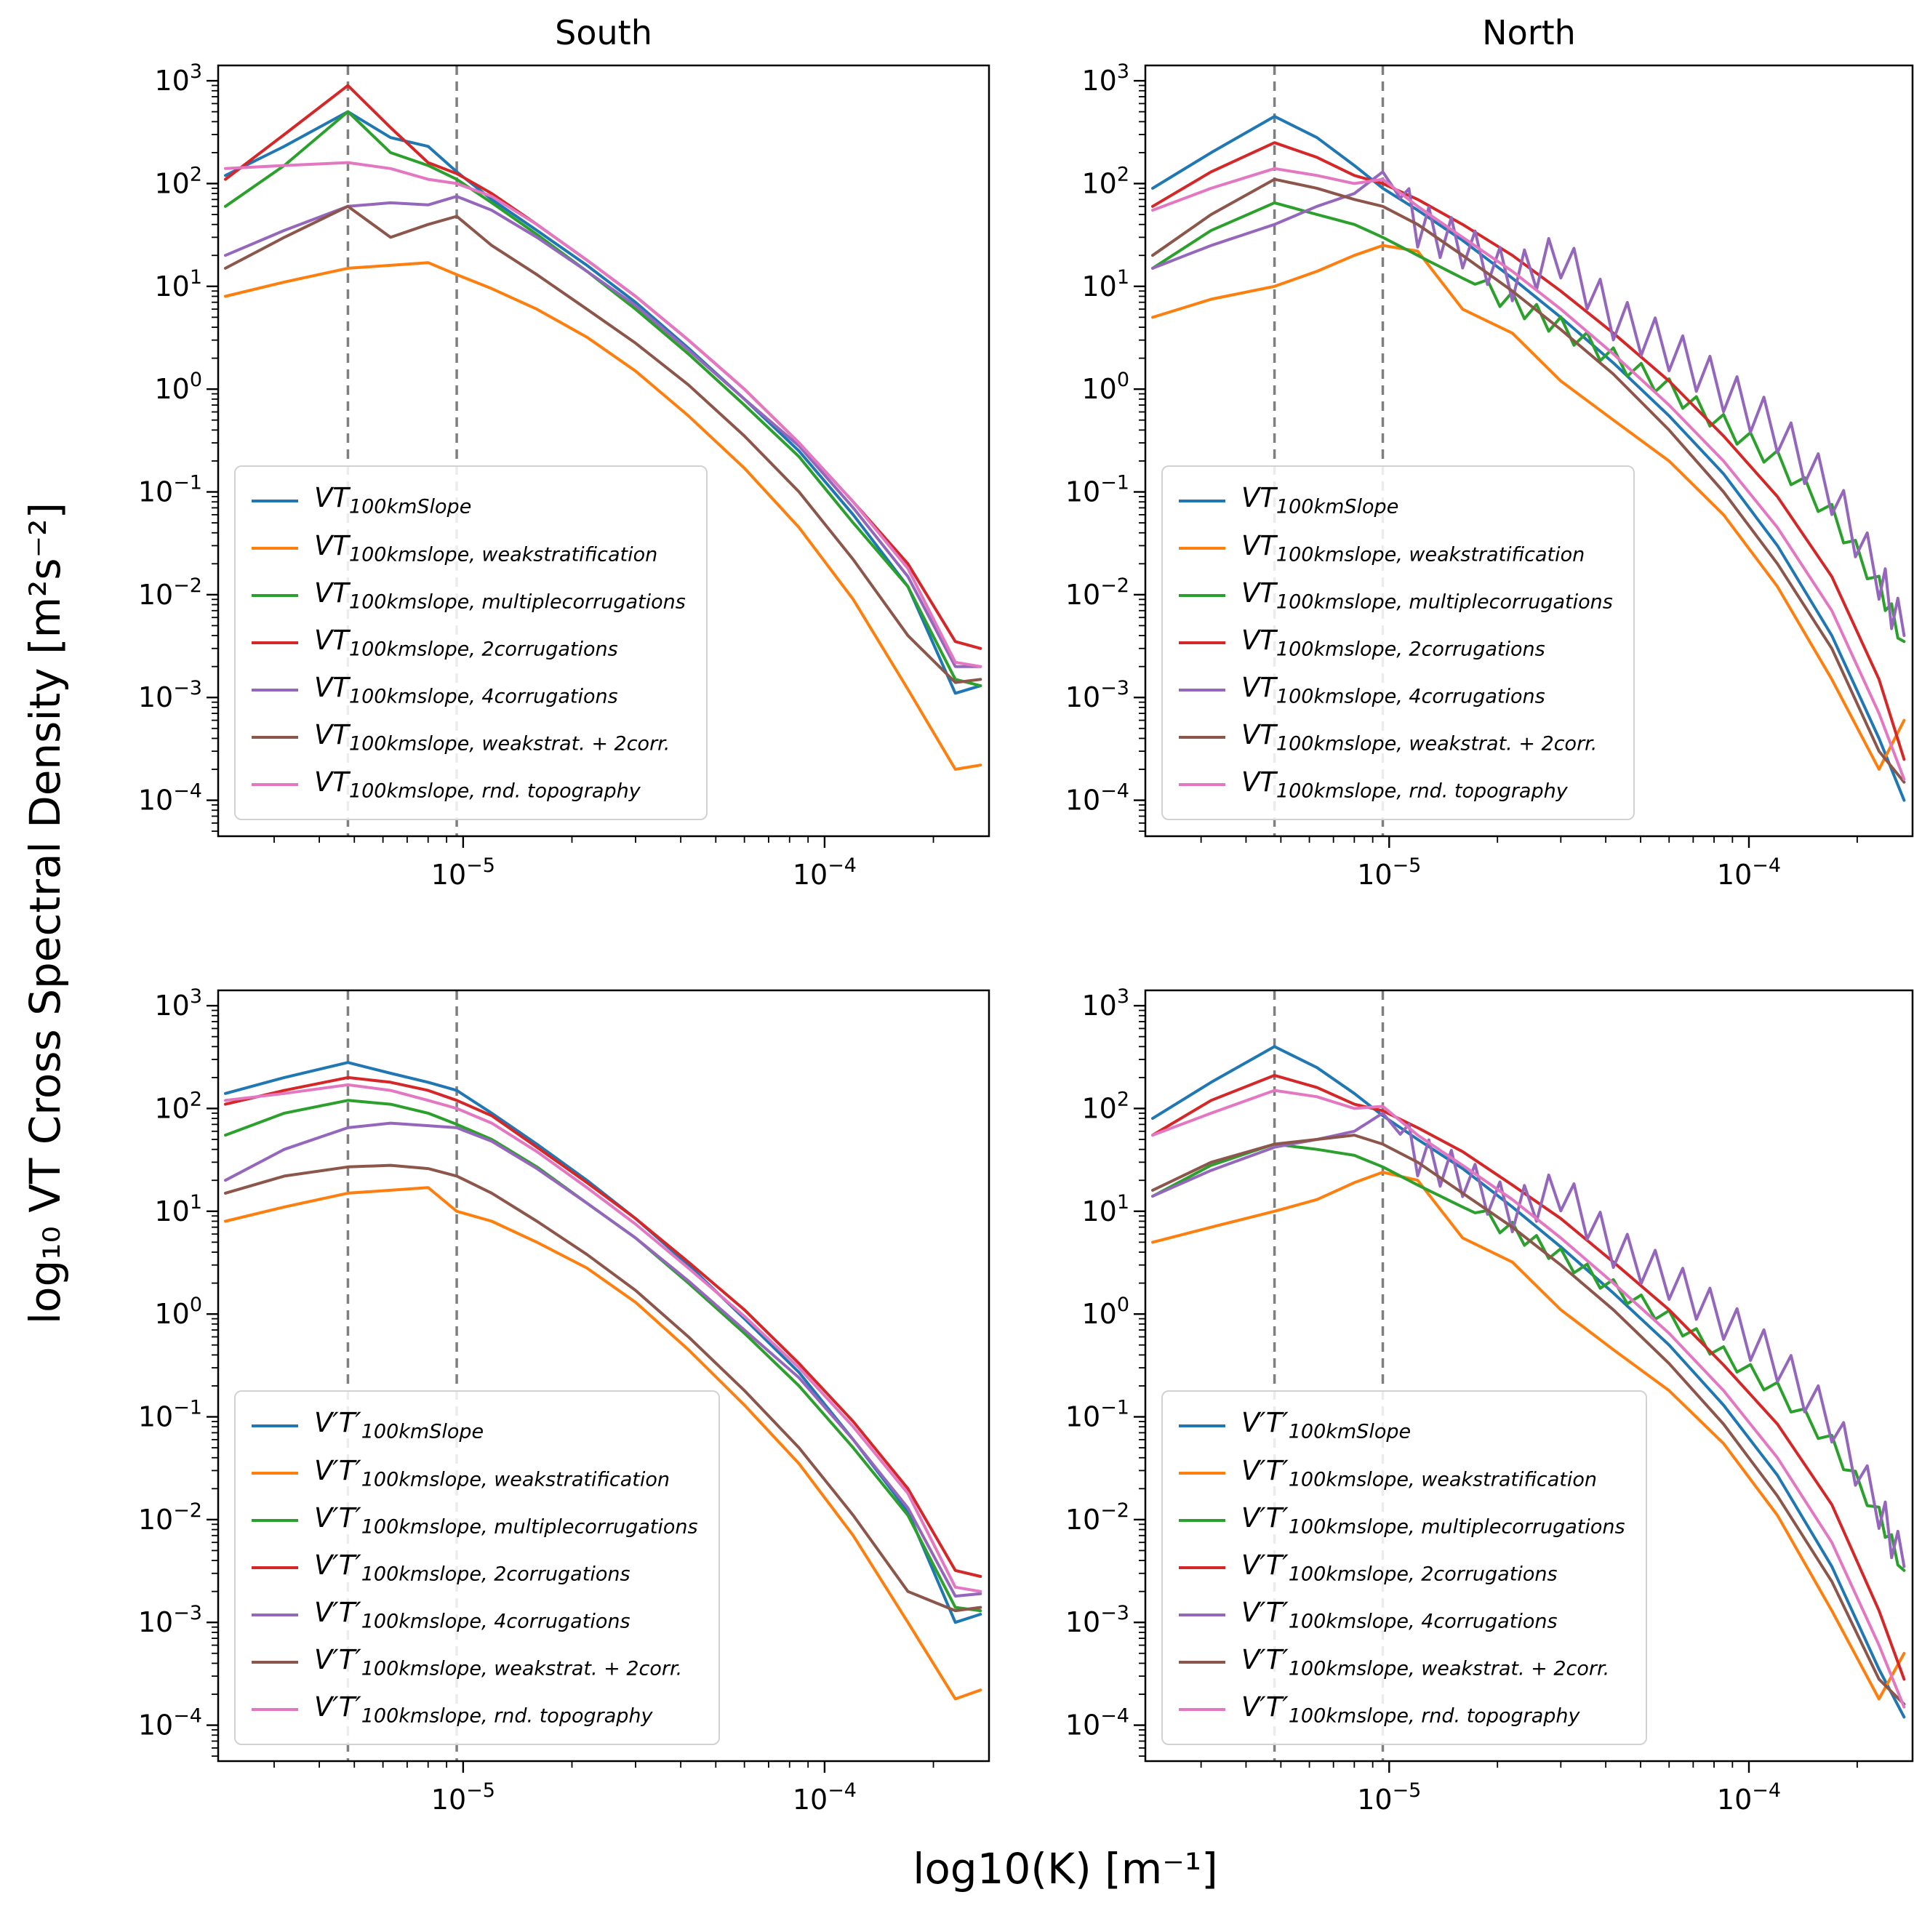 The width and height of the screenshot is (1930, 1932). I want to click on legend-label: V′T′100kmslope, weakstrat. + 2corr., so click(1425, 1661).